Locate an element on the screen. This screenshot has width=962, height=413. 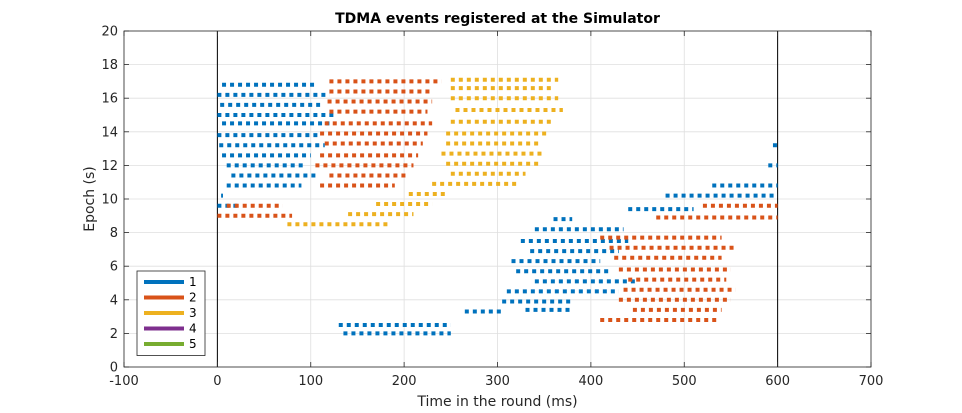
y-tick-label: 6 is located at coordinates (114, 267).